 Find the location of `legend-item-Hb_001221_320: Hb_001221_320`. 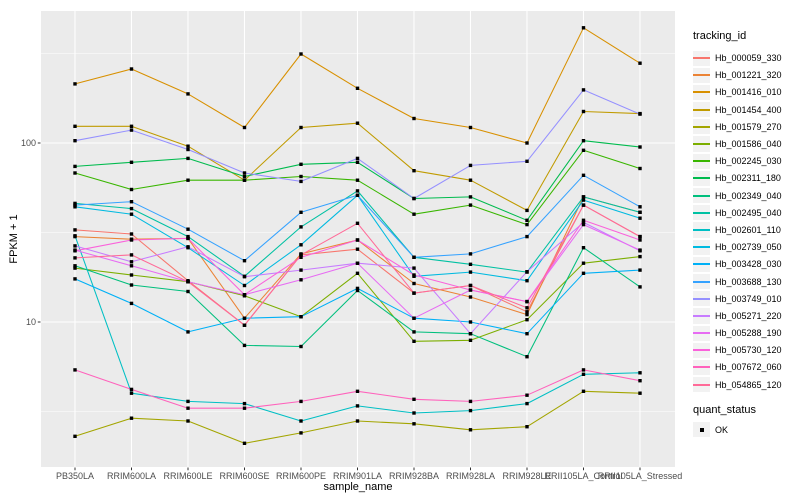

legend-item-Hb_001221_320: Hb_001221_320 is located at coordinates (737, 75).